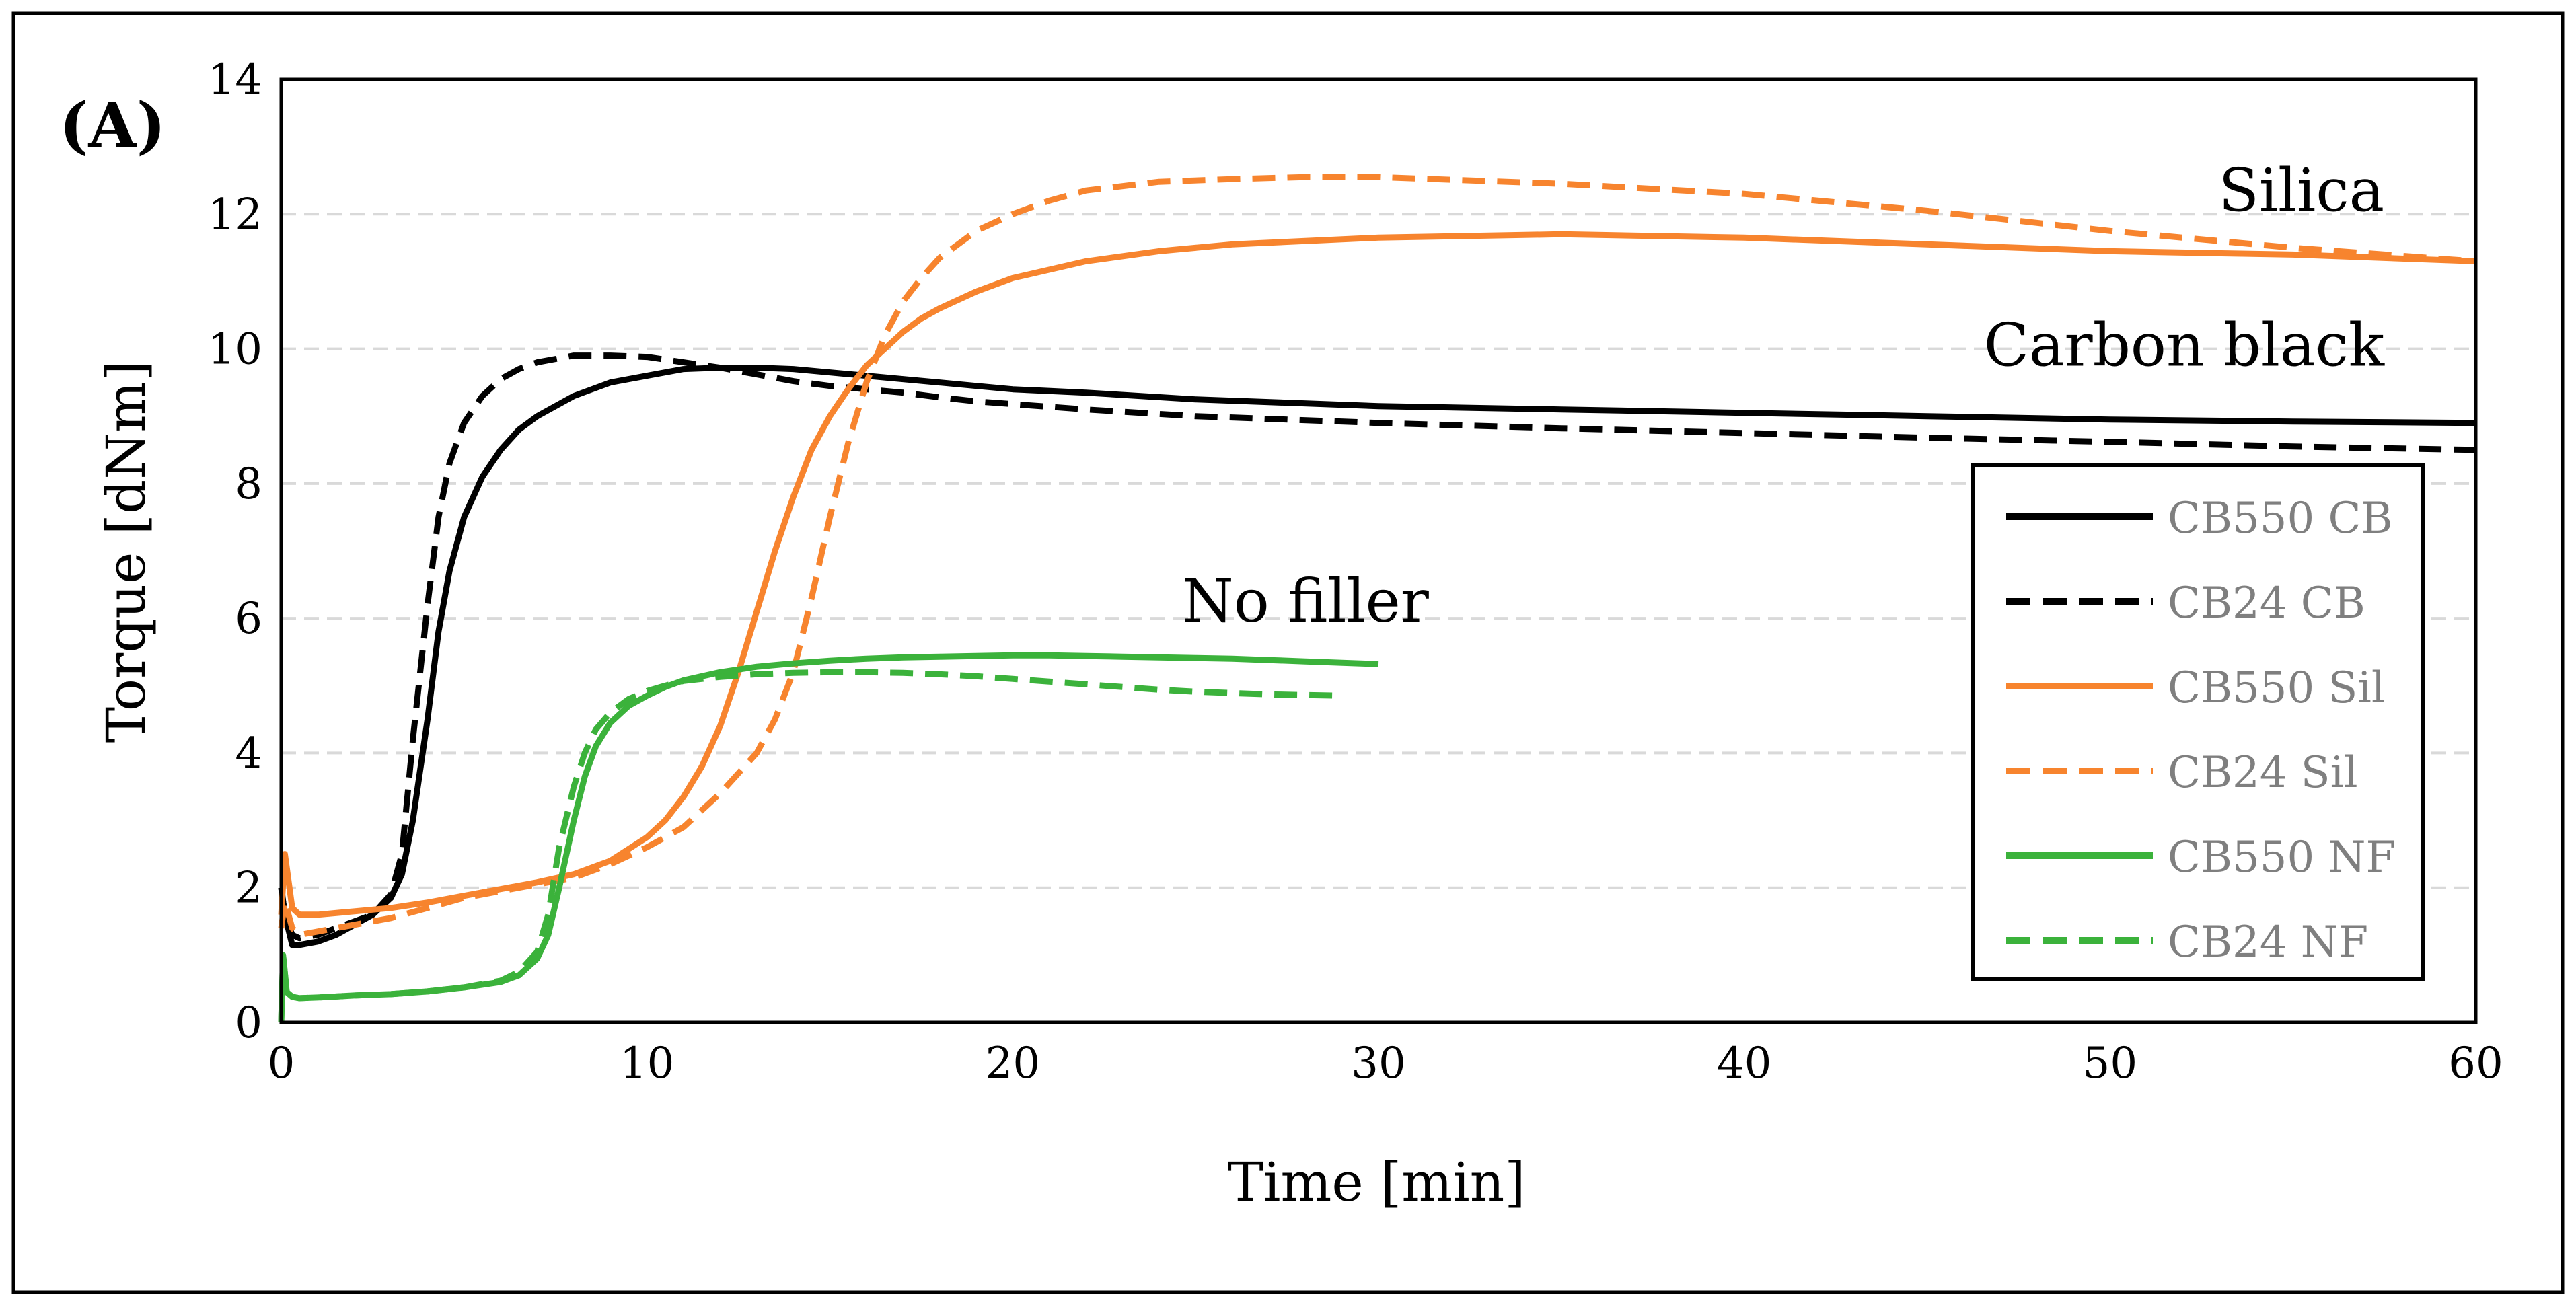  What do you see at coordinates (235, 80) in the screenshot?
I see `y-tick-label: 14` at bounding box center [235, 80].